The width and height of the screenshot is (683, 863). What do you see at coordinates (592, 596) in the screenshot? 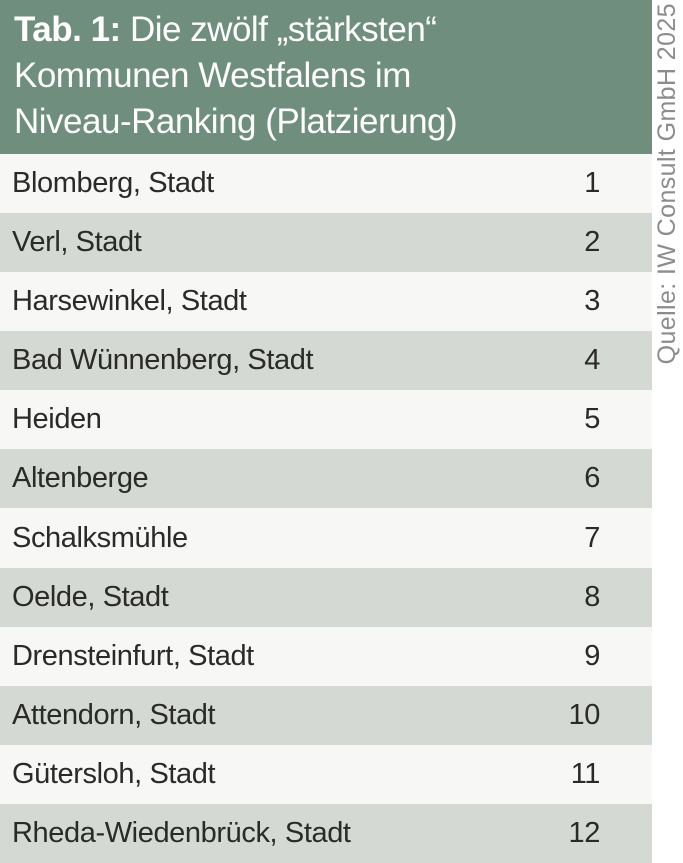
I see `rank-value: 8` at bounding box center [592, 596].